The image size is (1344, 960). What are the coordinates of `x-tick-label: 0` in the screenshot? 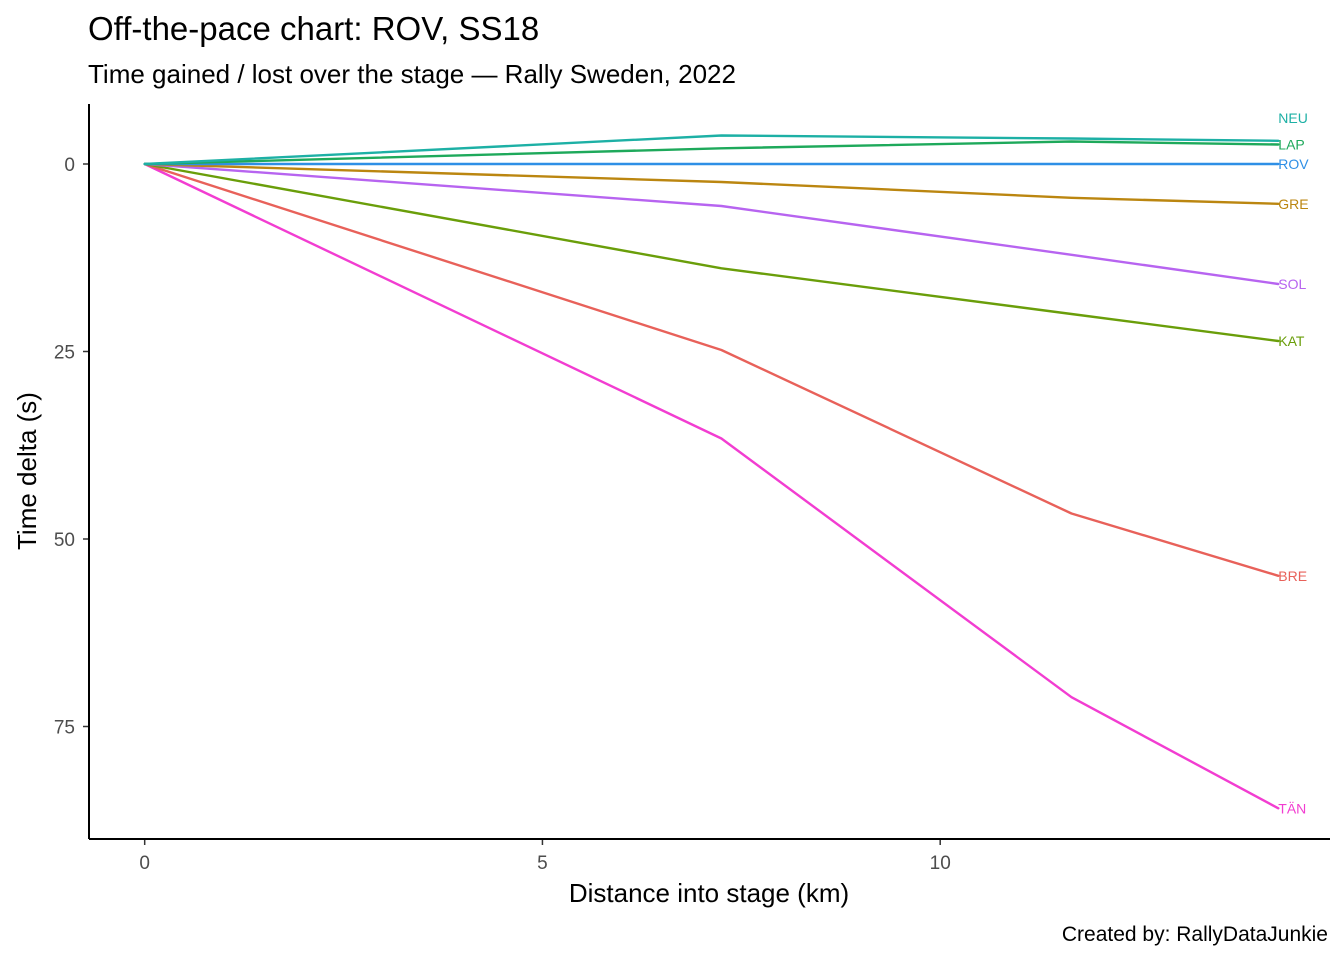 It's located at (144, 863).